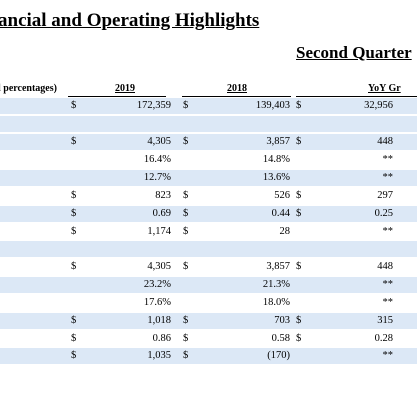 The image size is (417, 417). I want to click on value-2018: 18.0%, so click(276, 302).